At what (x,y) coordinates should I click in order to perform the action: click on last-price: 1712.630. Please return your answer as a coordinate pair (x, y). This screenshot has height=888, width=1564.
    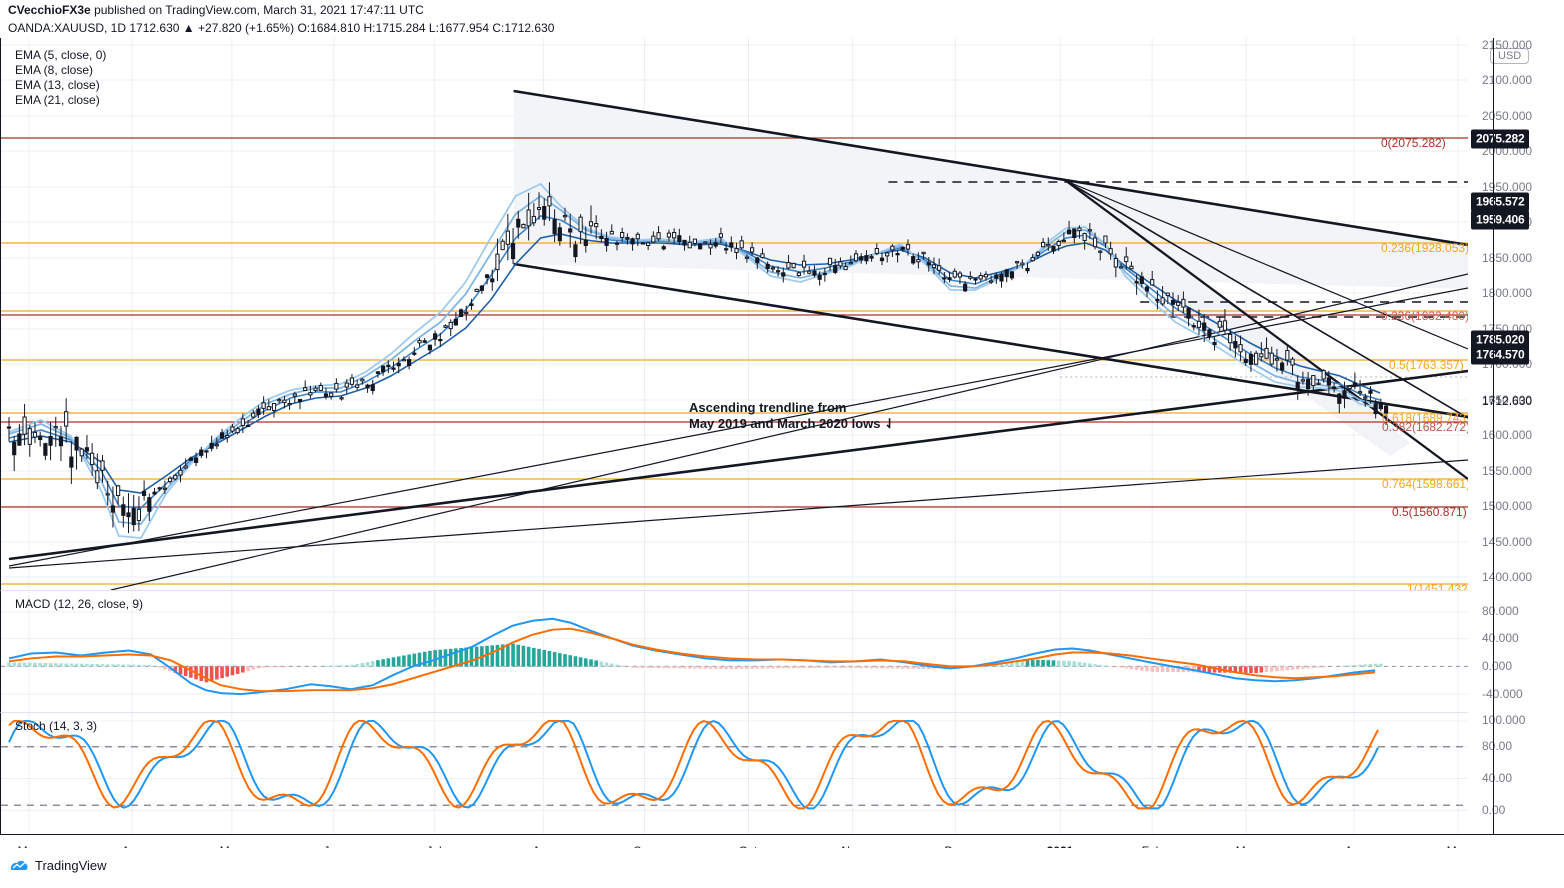
    Looking at the image, I should click on (154, 28).